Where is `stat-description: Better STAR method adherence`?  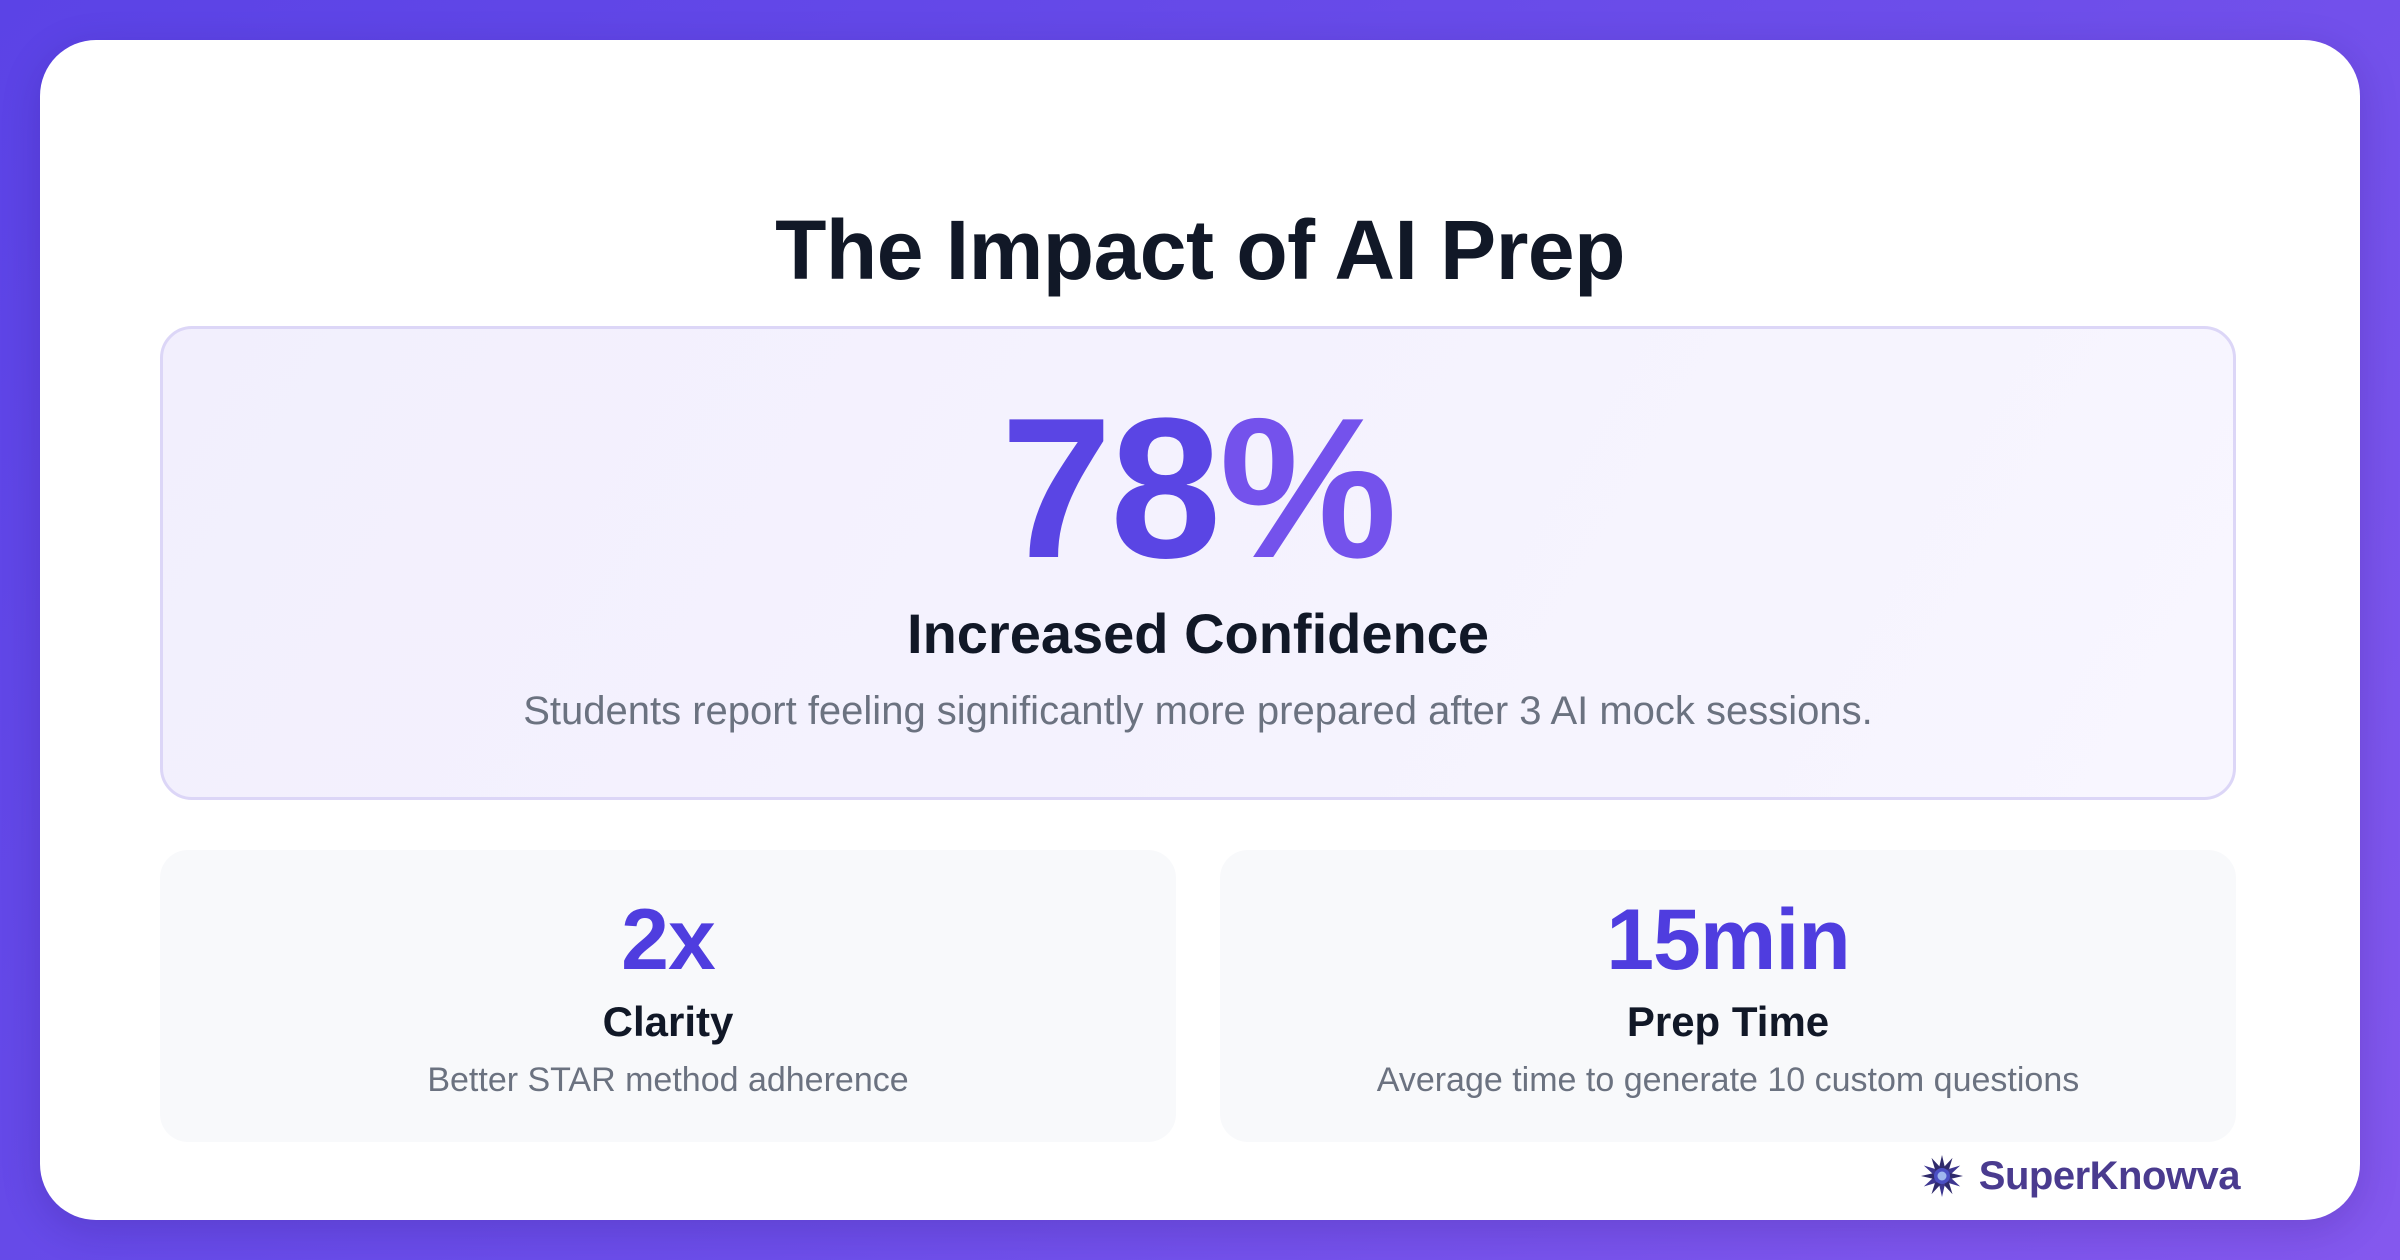 stat-description: Better STAR method adherence is located at coordinates (668, 1080).